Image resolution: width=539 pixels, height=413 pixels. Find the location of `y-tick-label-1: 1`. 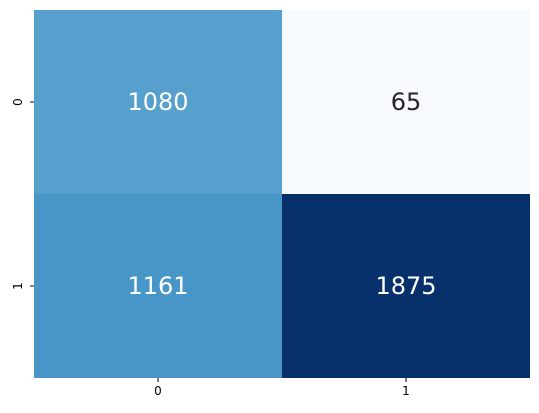

y-tick-label-1: 1 is located at coordinates (18, 286).